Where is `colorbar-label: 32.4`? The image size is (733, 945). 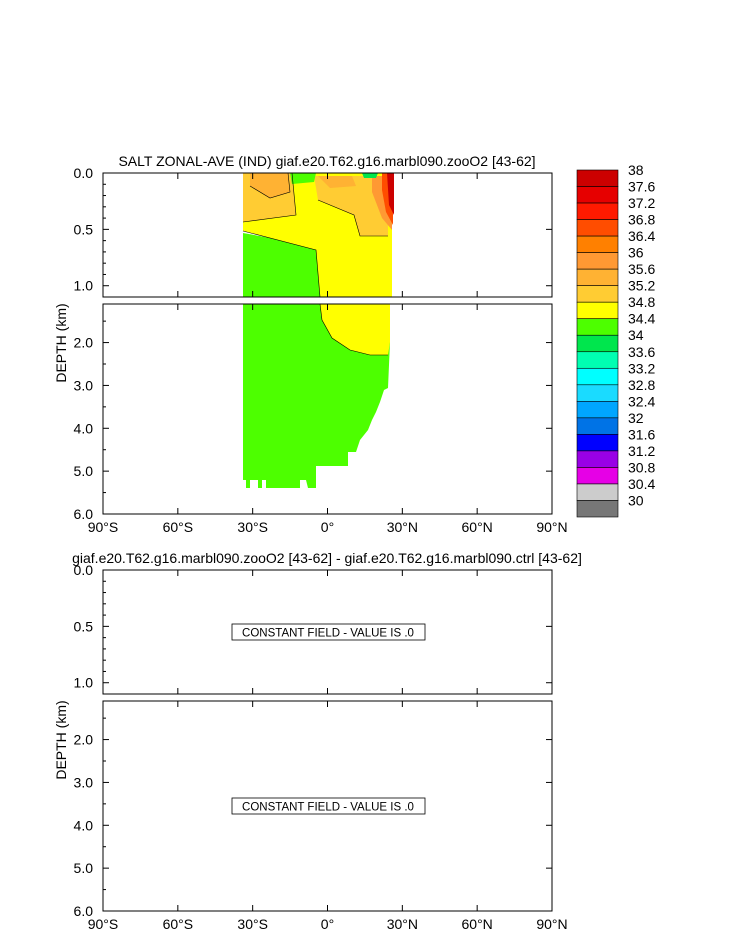
colorbar-label: 32.4 is located at coordinates (641, 401).